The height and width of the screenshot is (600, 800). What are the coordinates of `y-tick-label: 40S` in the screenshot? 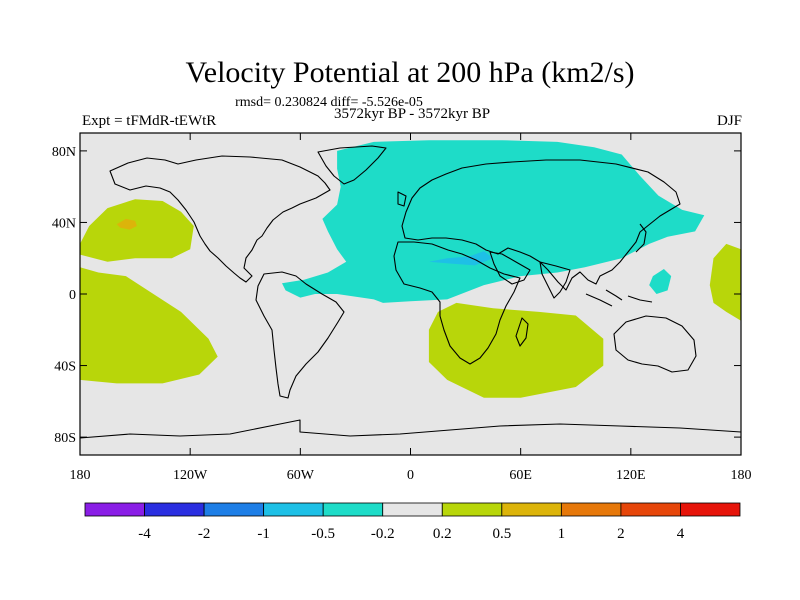 It's located at (65, 367).